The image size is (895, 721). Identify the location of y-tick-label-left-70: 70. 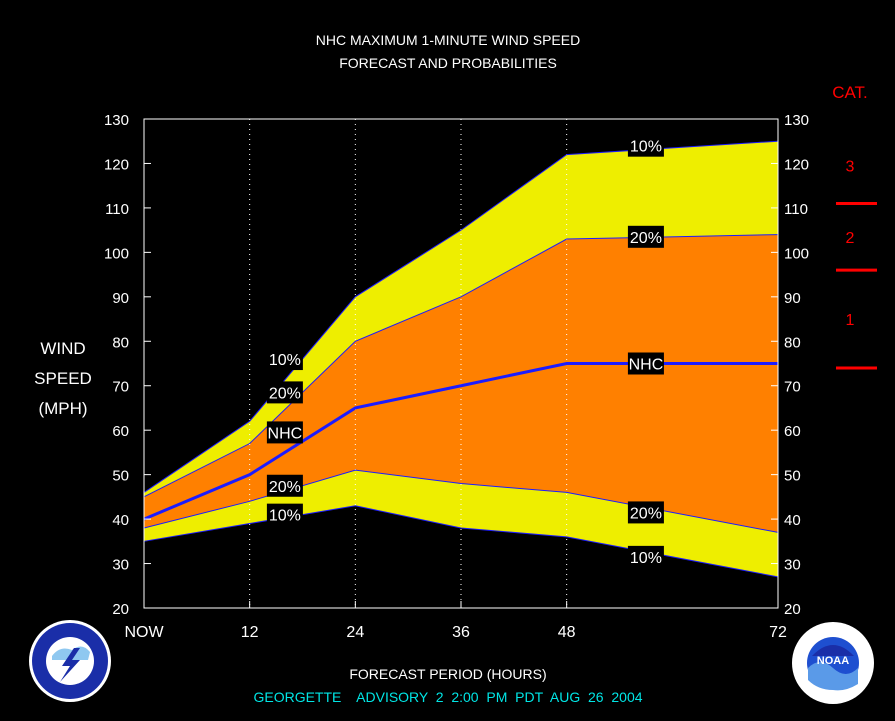
(120, 387).